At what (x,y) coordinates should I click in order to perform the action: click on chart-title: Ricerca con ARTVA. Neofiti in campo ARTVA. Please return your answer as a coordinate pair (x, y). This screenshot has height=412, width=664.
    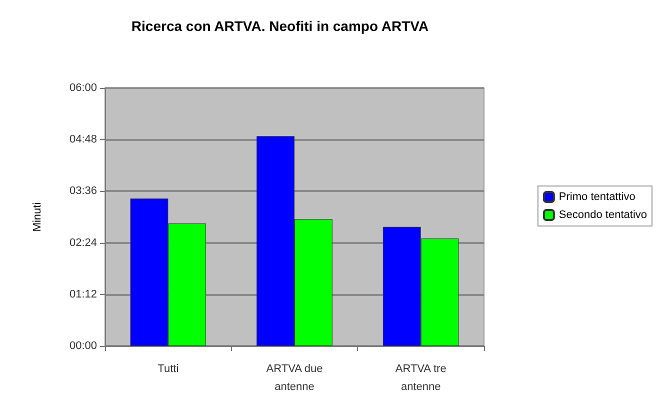
    Looking at the image, I should click on (280, 26).